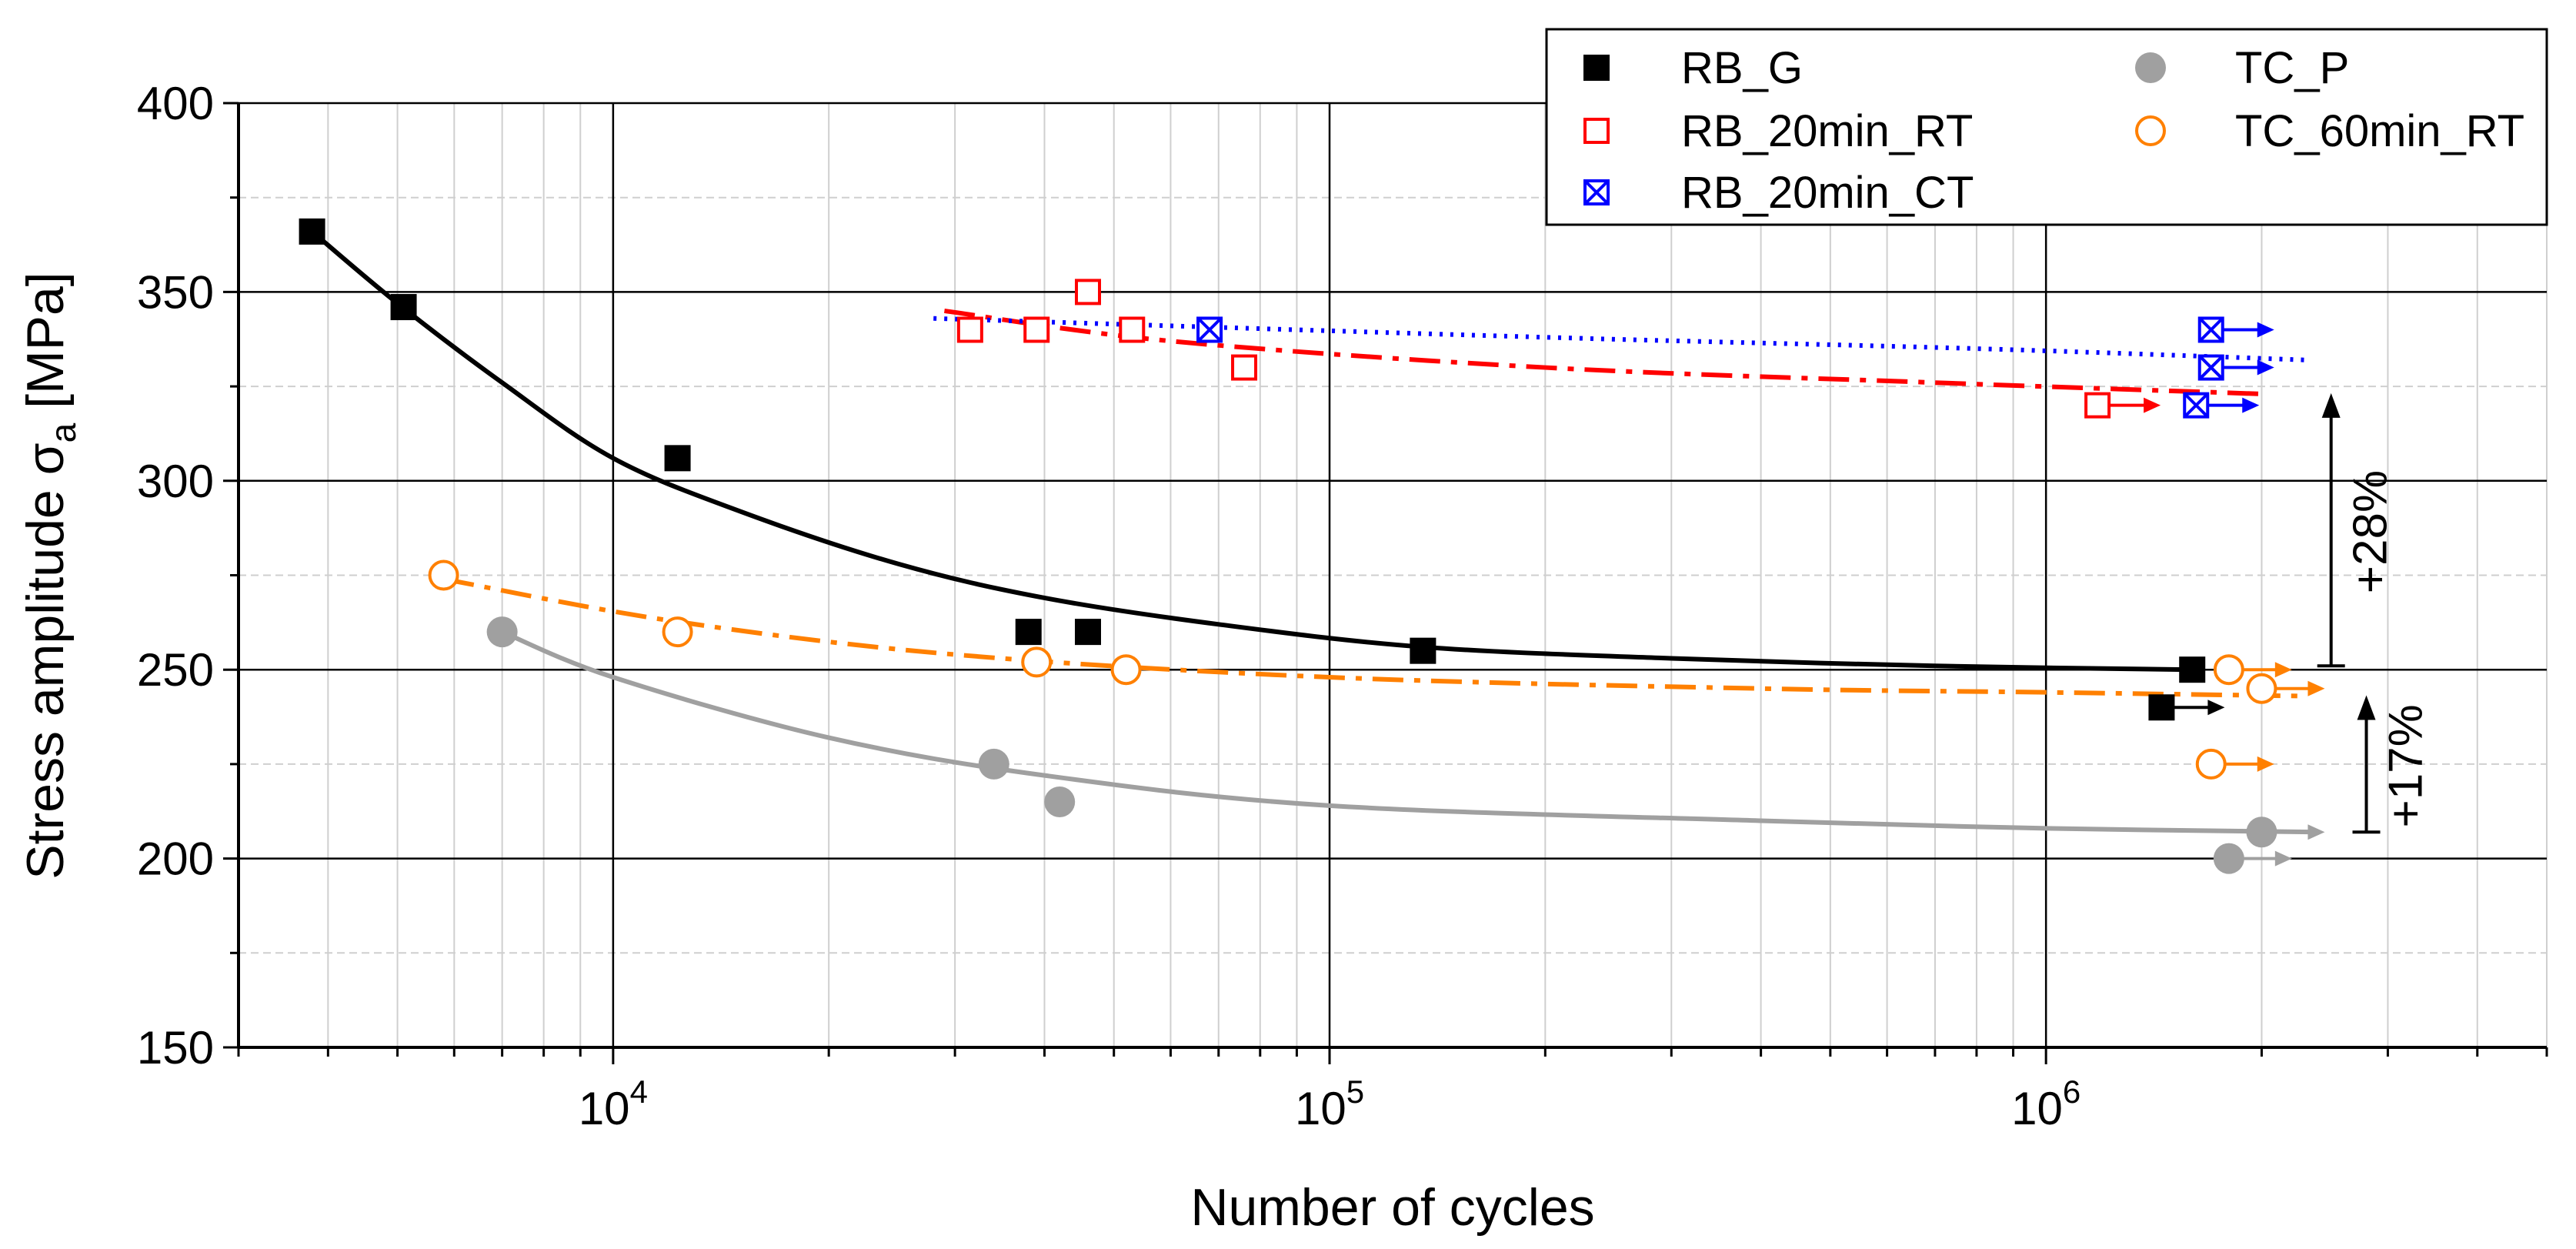 This screenshot has height=1249, width=2576. Describe the element at coordinates (2406, 765) in the screenshot. I see `annotation-label: +17%` at that location.